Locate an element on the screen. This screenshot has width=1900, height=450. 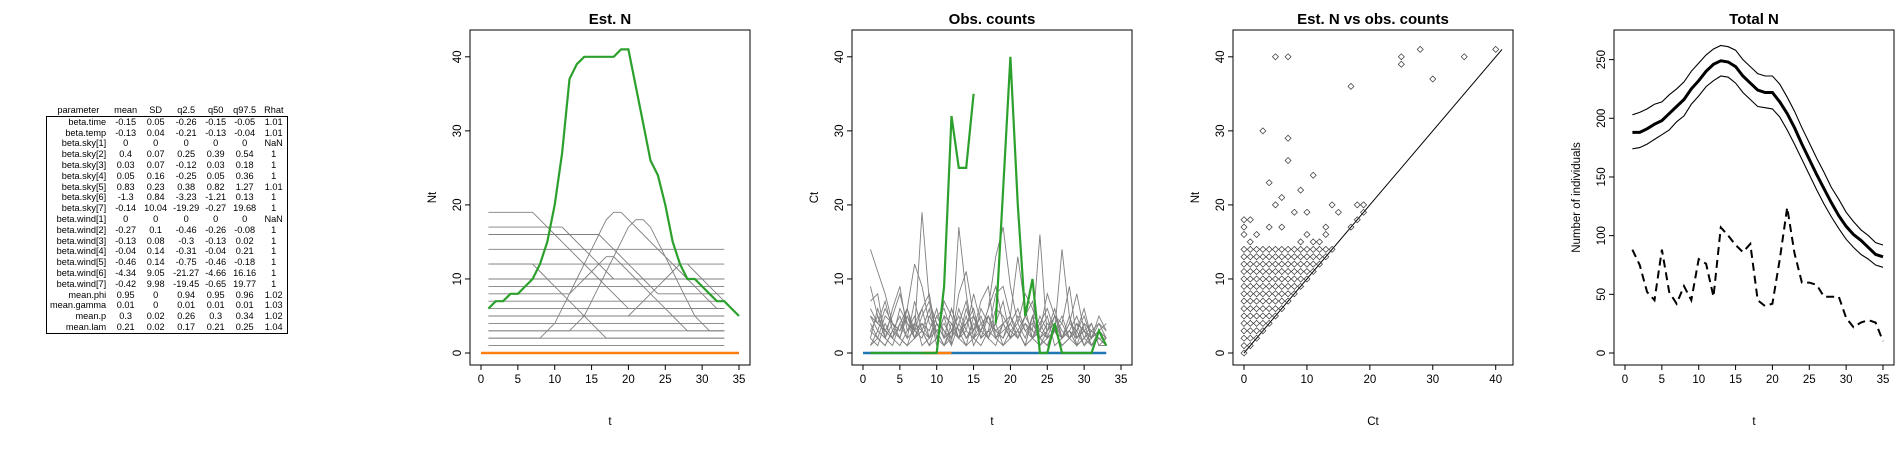
x-tick-label: 30 is located at coordinates (1432, 380).